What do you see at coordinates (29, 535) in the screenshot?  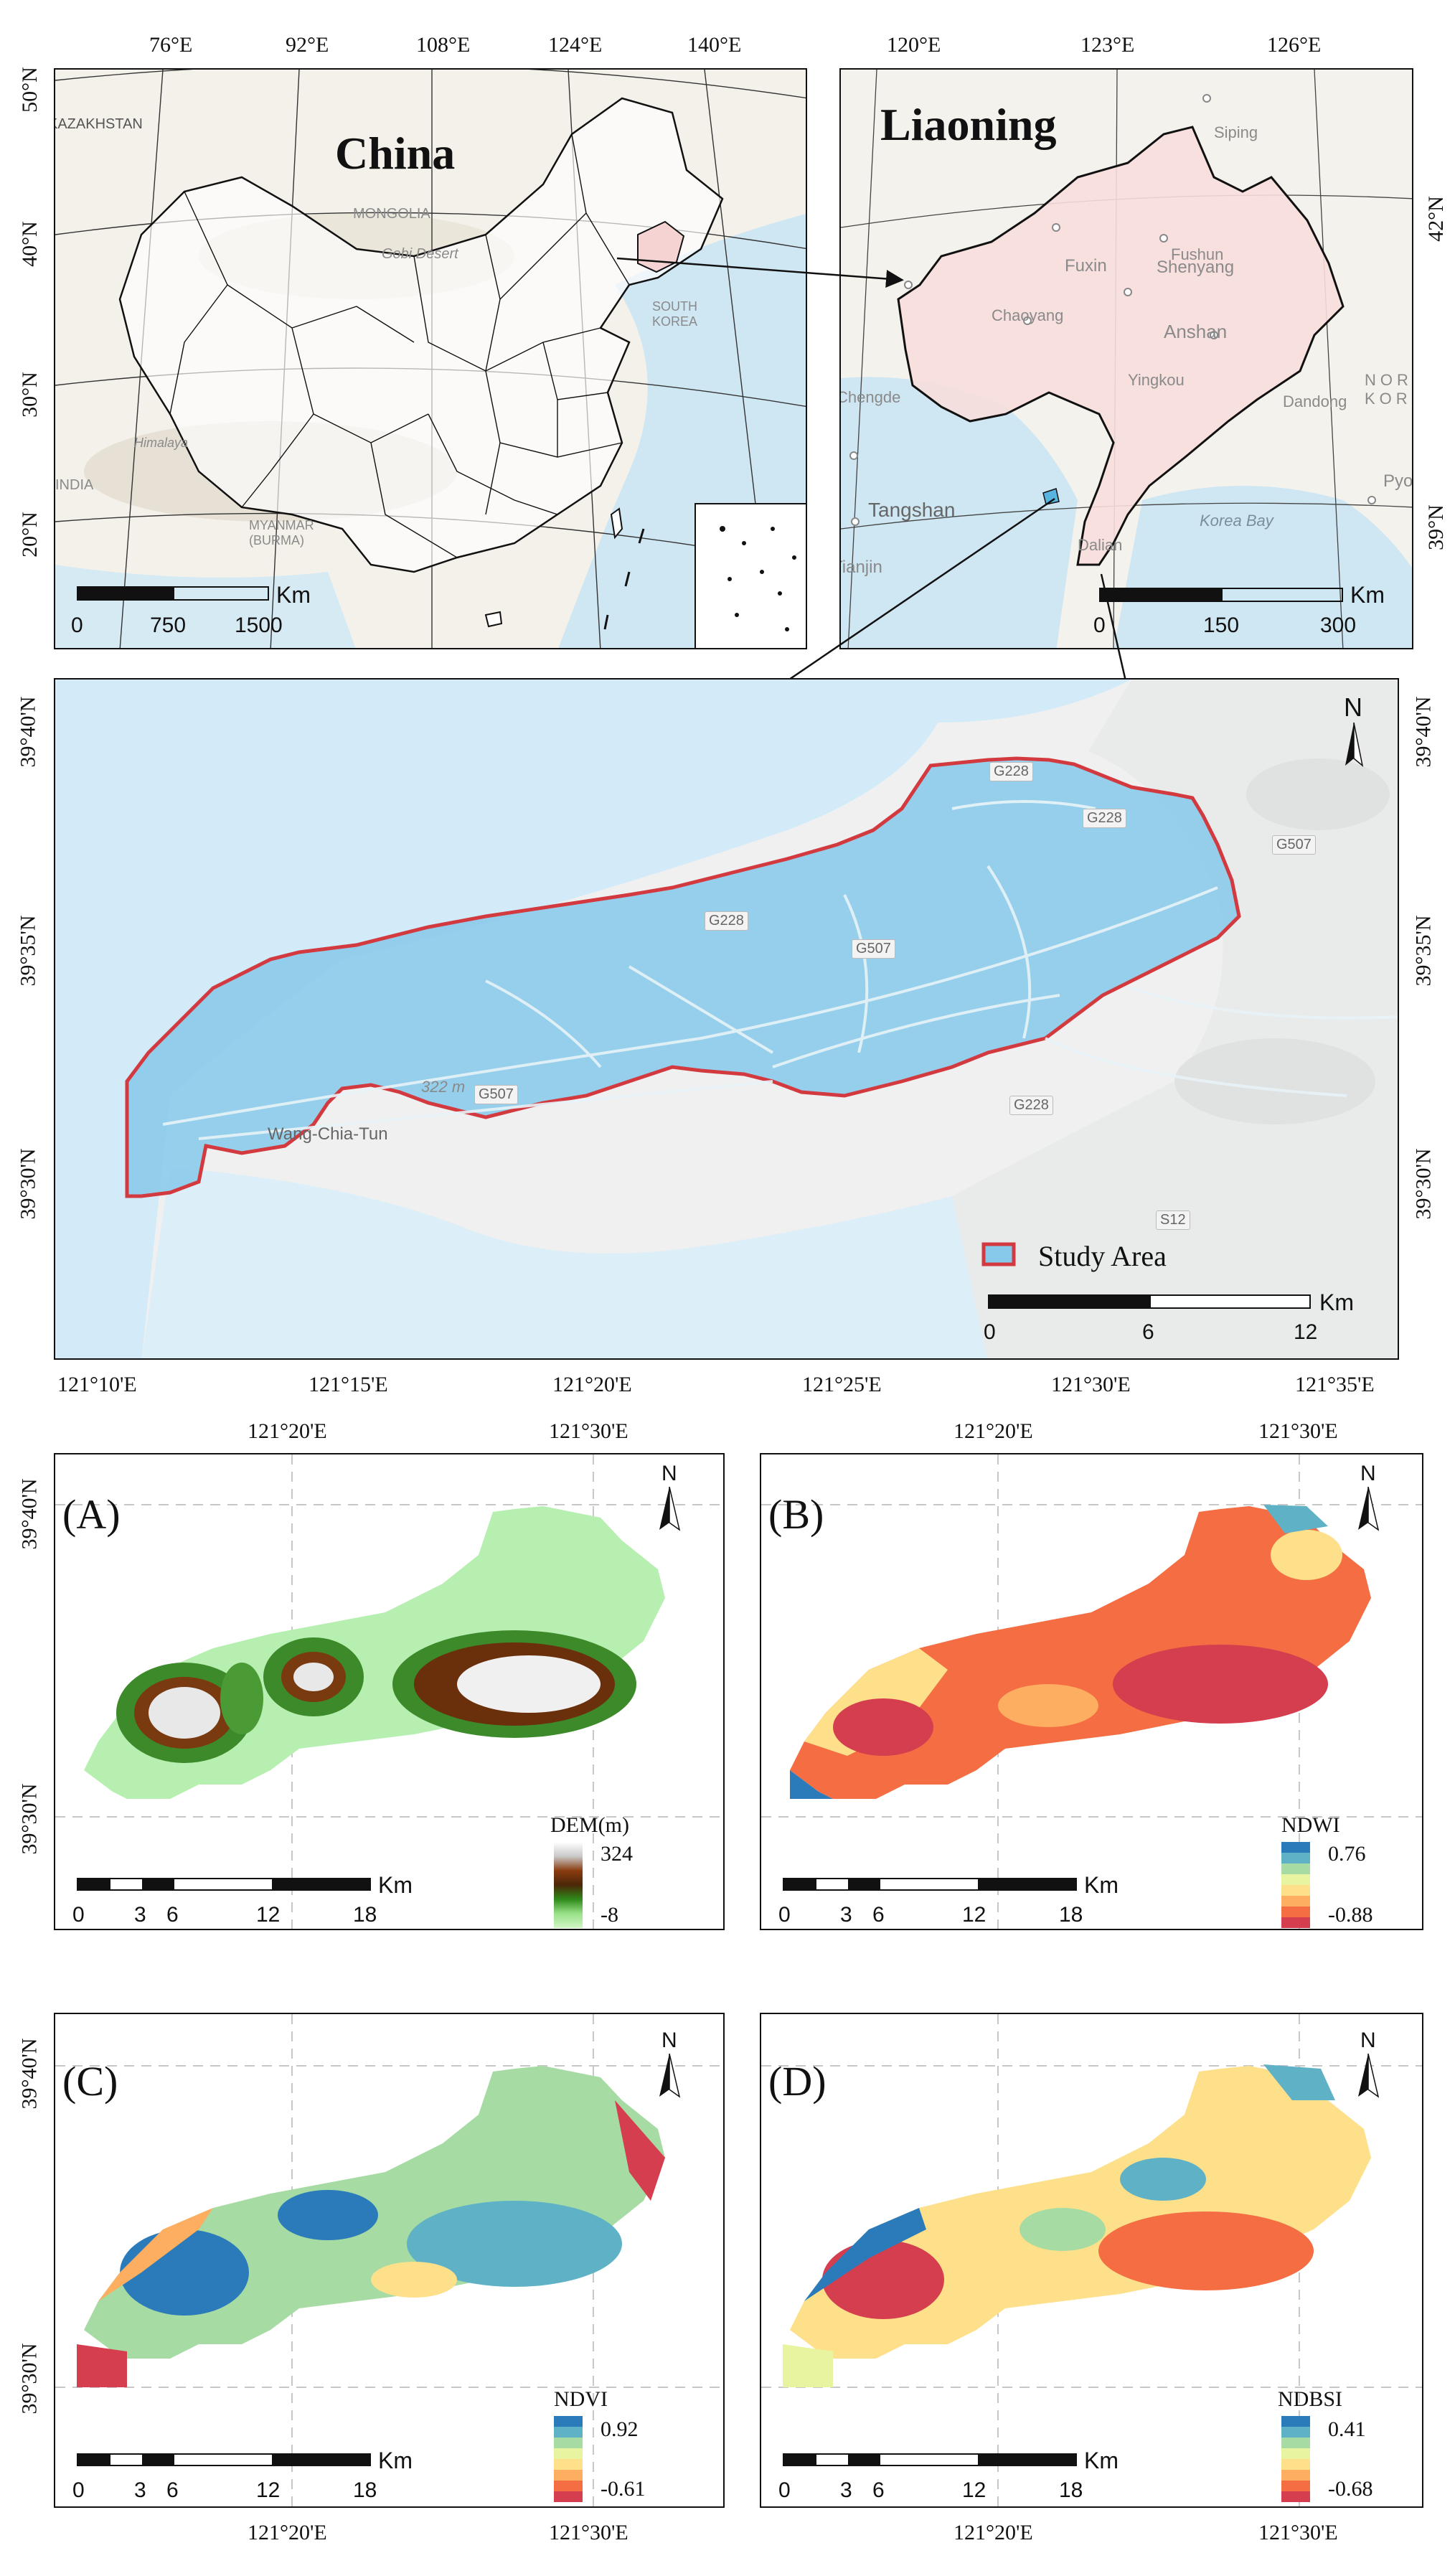 I see `lat-tick: 20°N` at bounding box center [29, 535].